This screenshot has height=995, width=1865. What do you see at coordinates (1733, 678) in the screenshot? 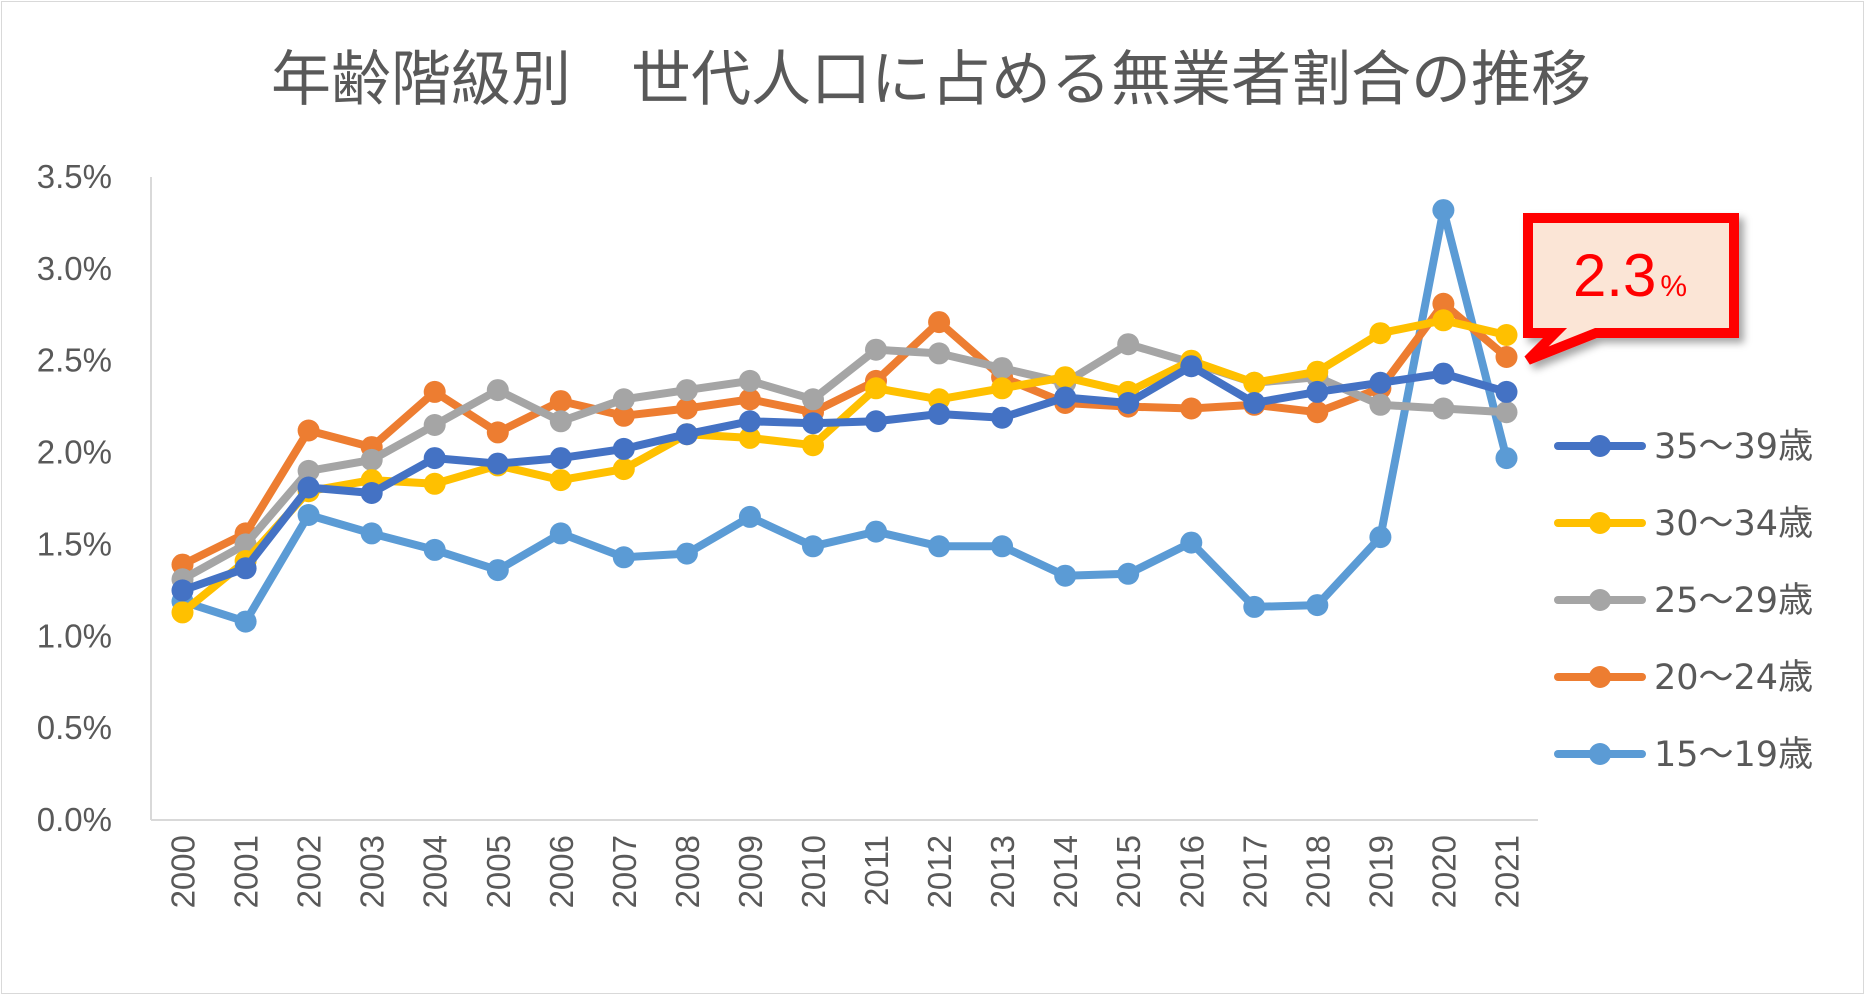
I see `legend-label: 20～24歳` at bounding box center [1733, 678].